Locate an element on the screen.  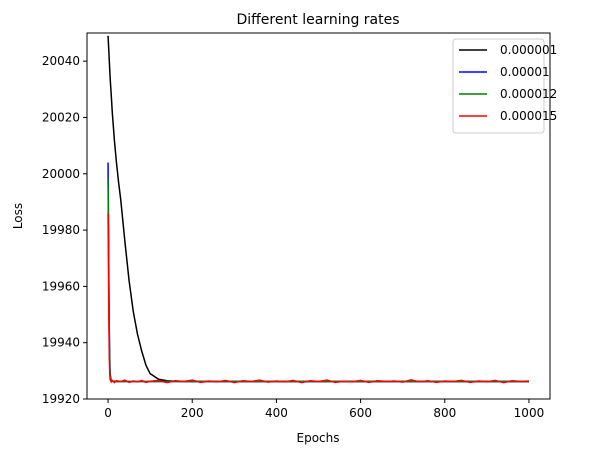
legend-box is located at coordinates (498, 86).